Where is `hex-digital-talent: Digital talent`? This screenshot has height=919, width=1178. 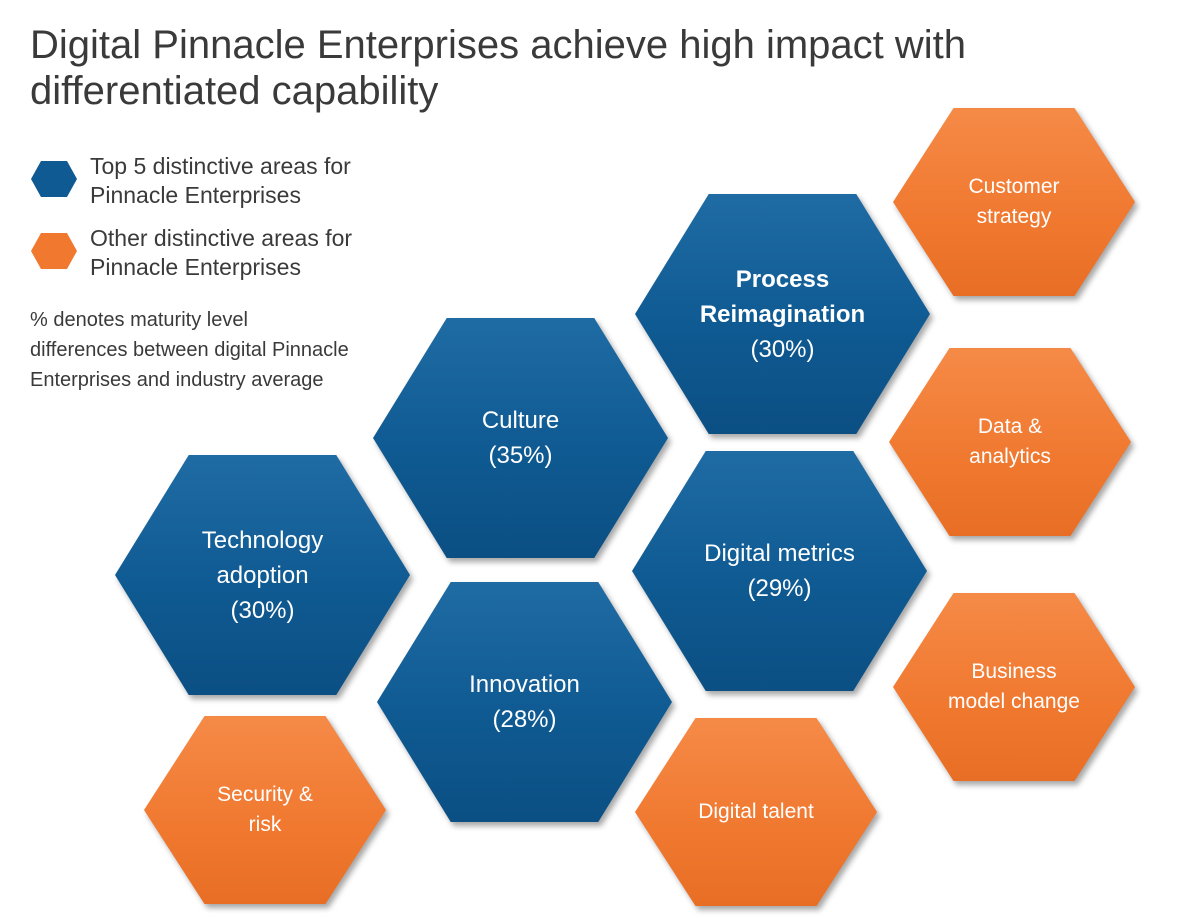
hex-digital-talent: Digital talent is located at coordinates (756, 812).